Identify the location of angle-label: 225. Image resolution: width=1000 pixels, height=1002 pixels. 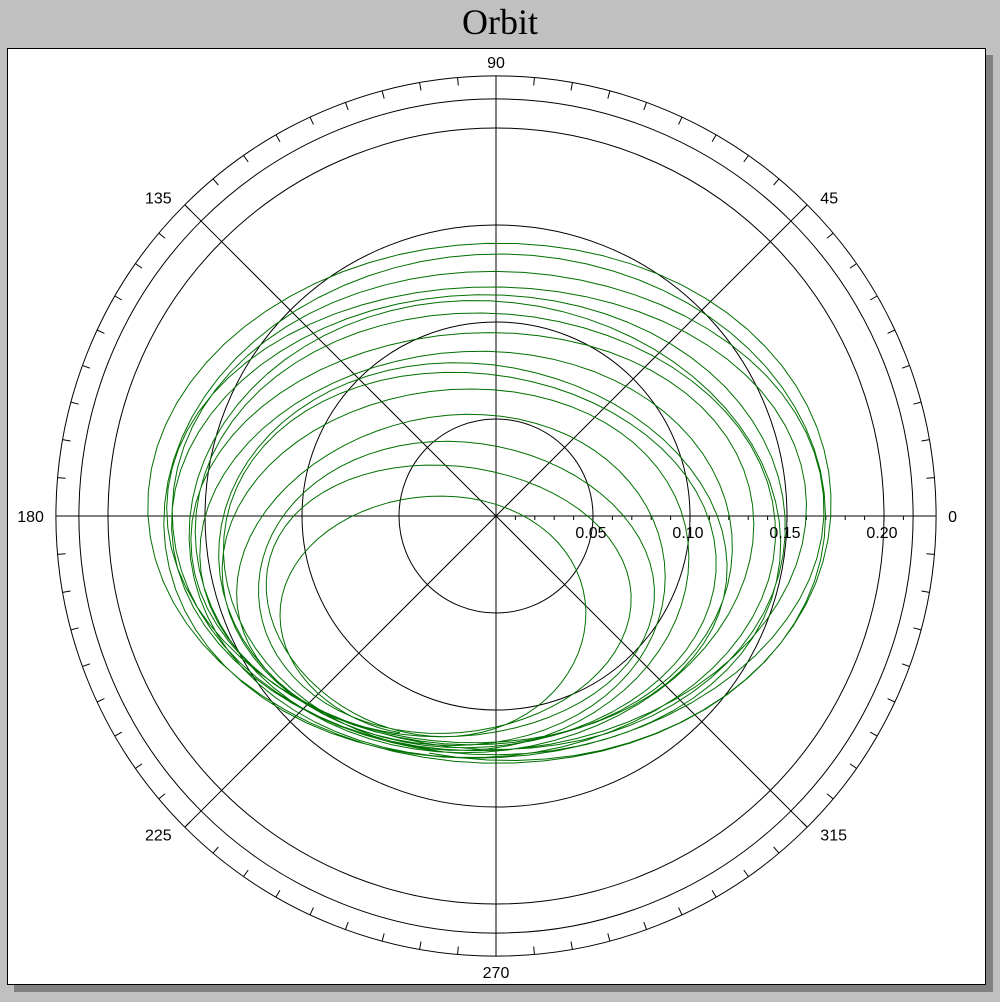
(158, 835).